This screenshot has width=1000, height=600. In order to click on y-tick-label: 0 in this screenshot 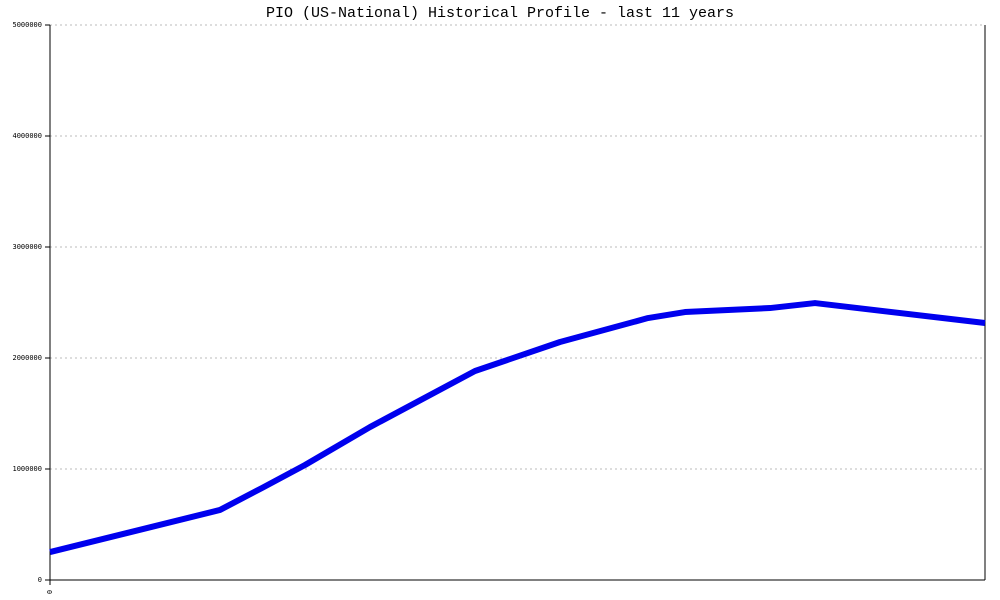, I will do `click(40, 580)`.